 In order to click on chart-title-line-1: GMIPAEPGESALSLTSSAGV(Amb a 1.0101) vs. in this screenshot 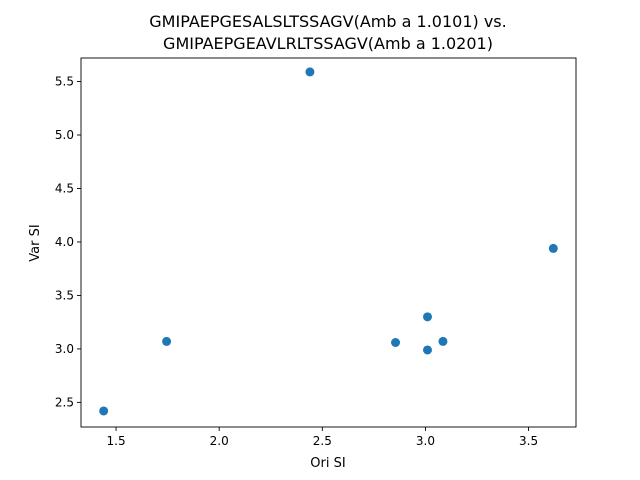, I will do `click(327, 21)`.